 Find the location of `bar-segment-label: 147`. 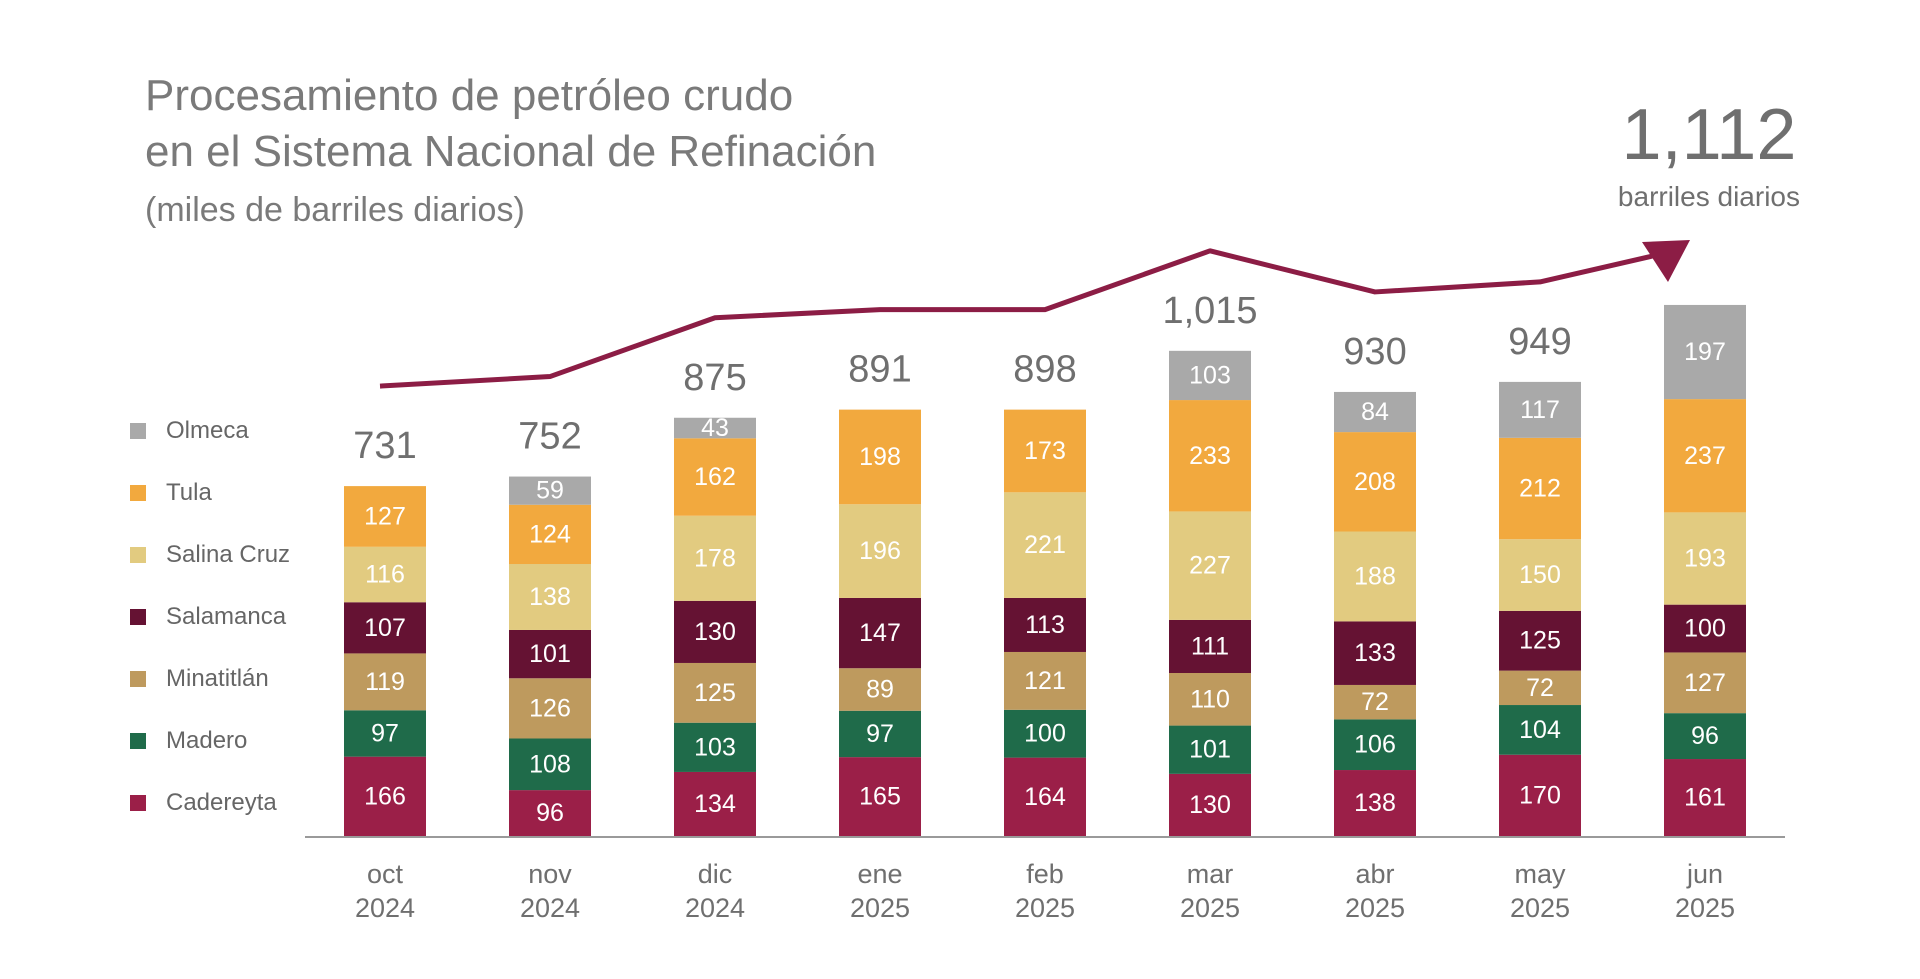

bar-segment-label: 147 is located at coordinates (880, 633).